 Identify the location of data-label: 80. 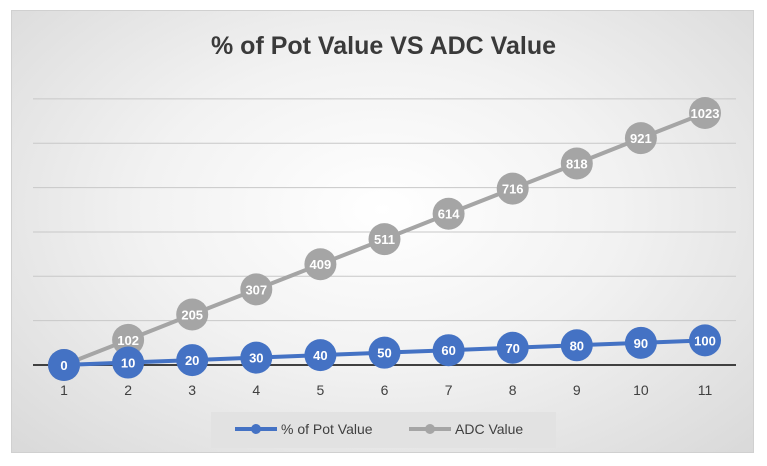
(577, 345).